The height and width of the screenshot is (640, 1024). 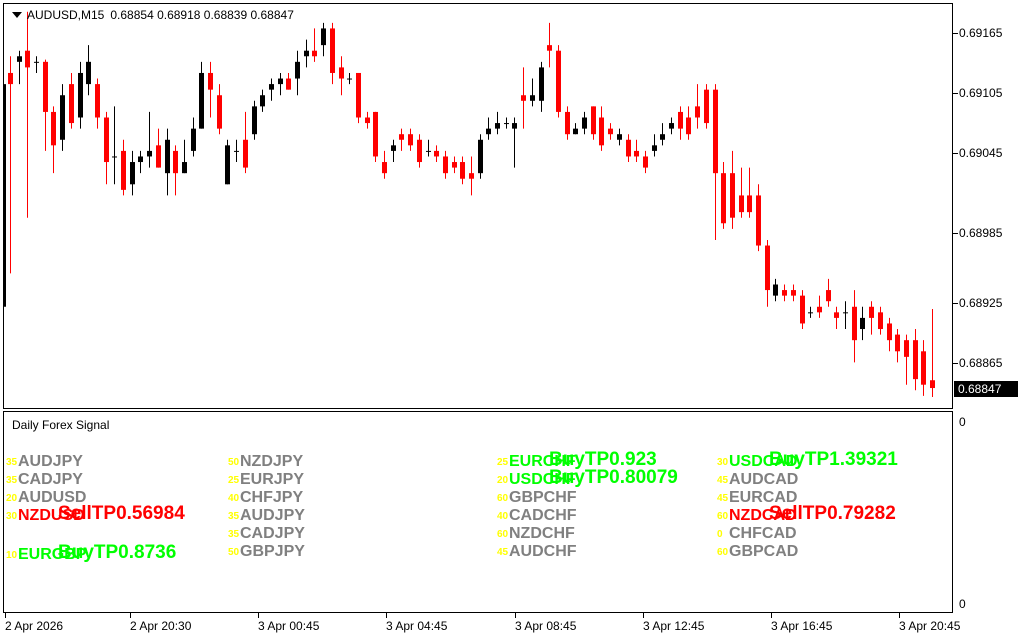 What do you see at coordinates (763, 515) in the screenshot?
I see `signal-pair: NZDCAD` at bounding box center [763, 515].